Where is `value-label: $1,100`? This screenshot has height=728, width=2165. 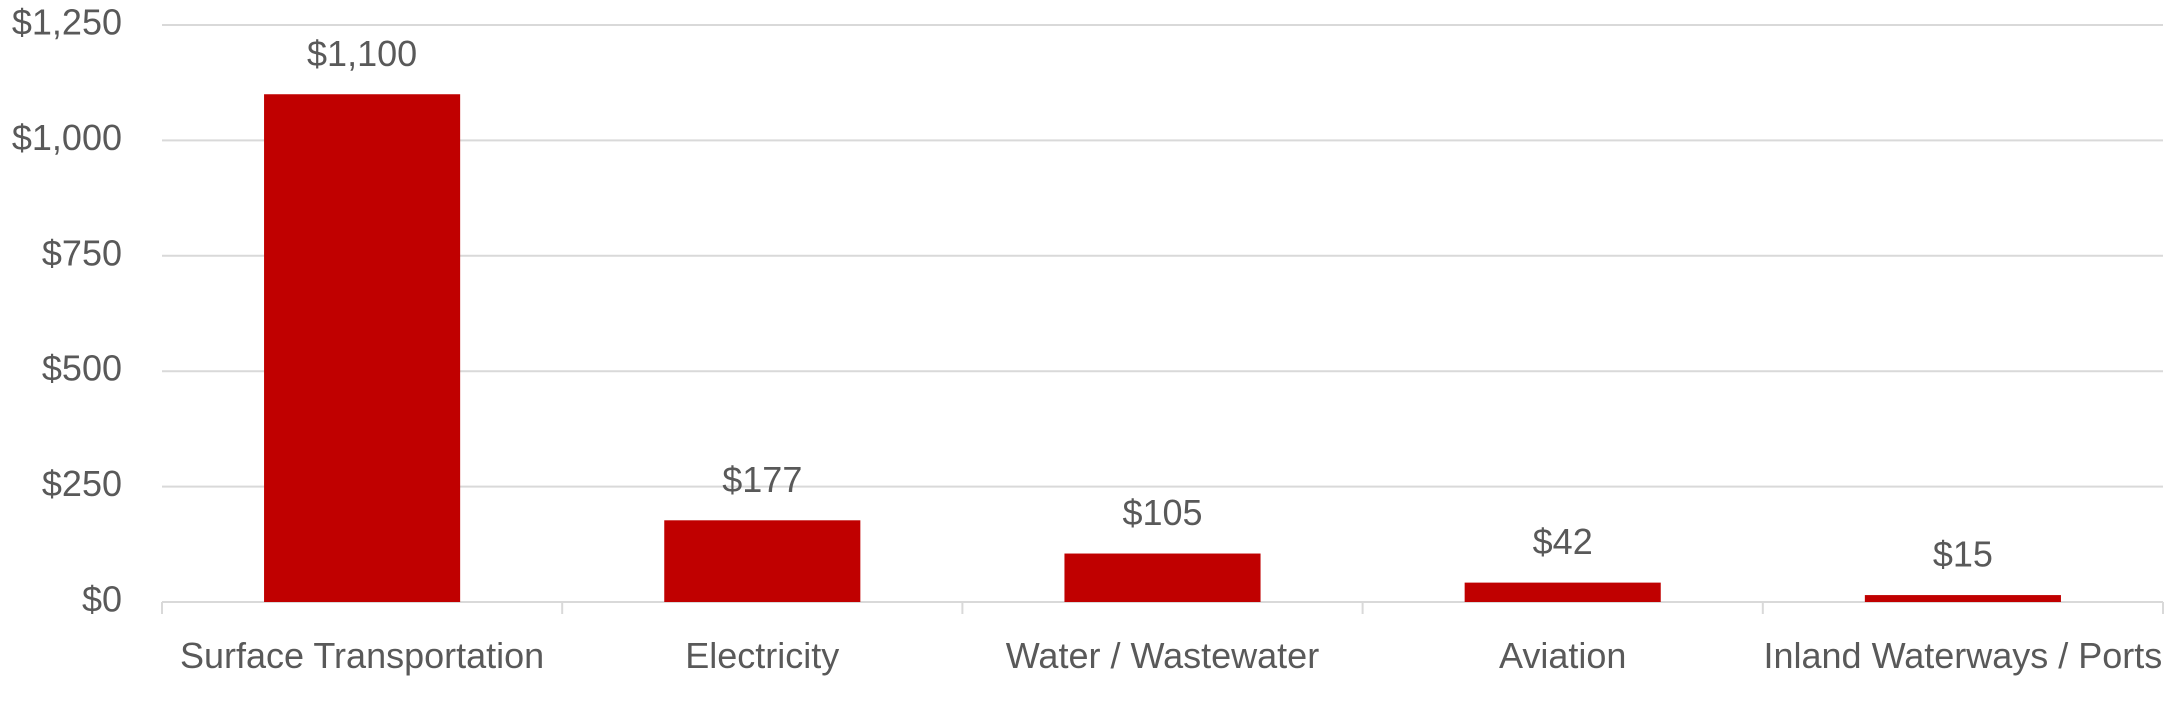
value-label: $1,100 is located at coordinates (362, 53).